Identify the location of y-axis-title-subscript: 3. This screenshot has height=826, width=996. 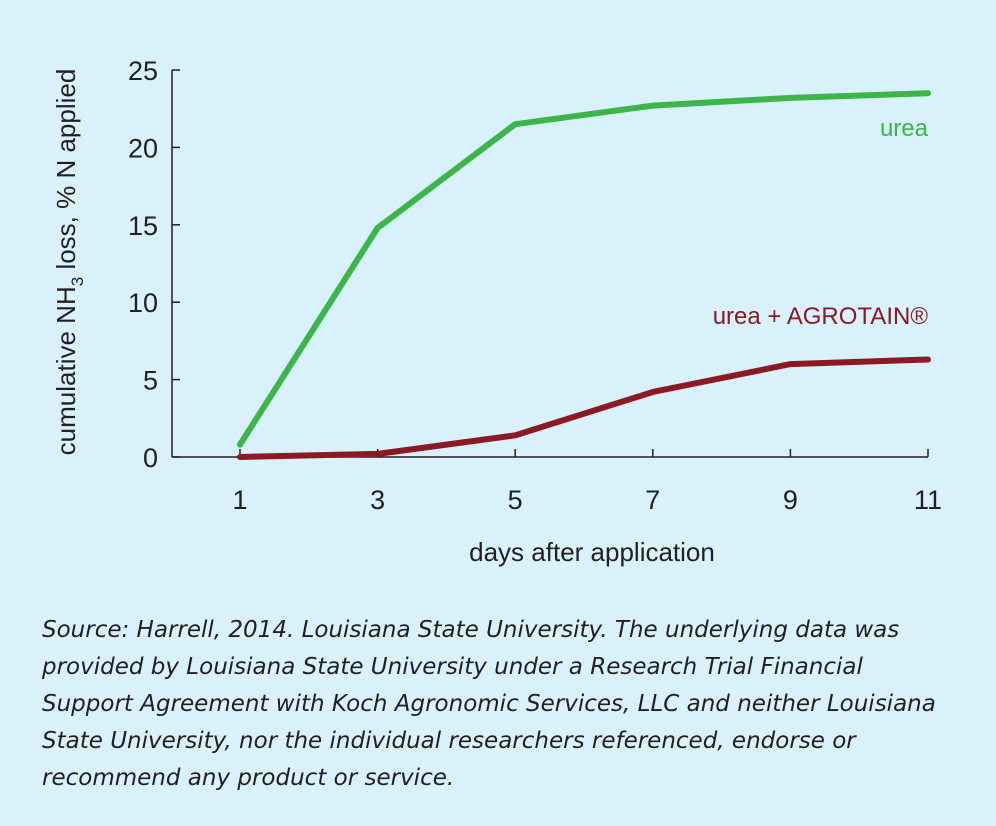
(77, 281).